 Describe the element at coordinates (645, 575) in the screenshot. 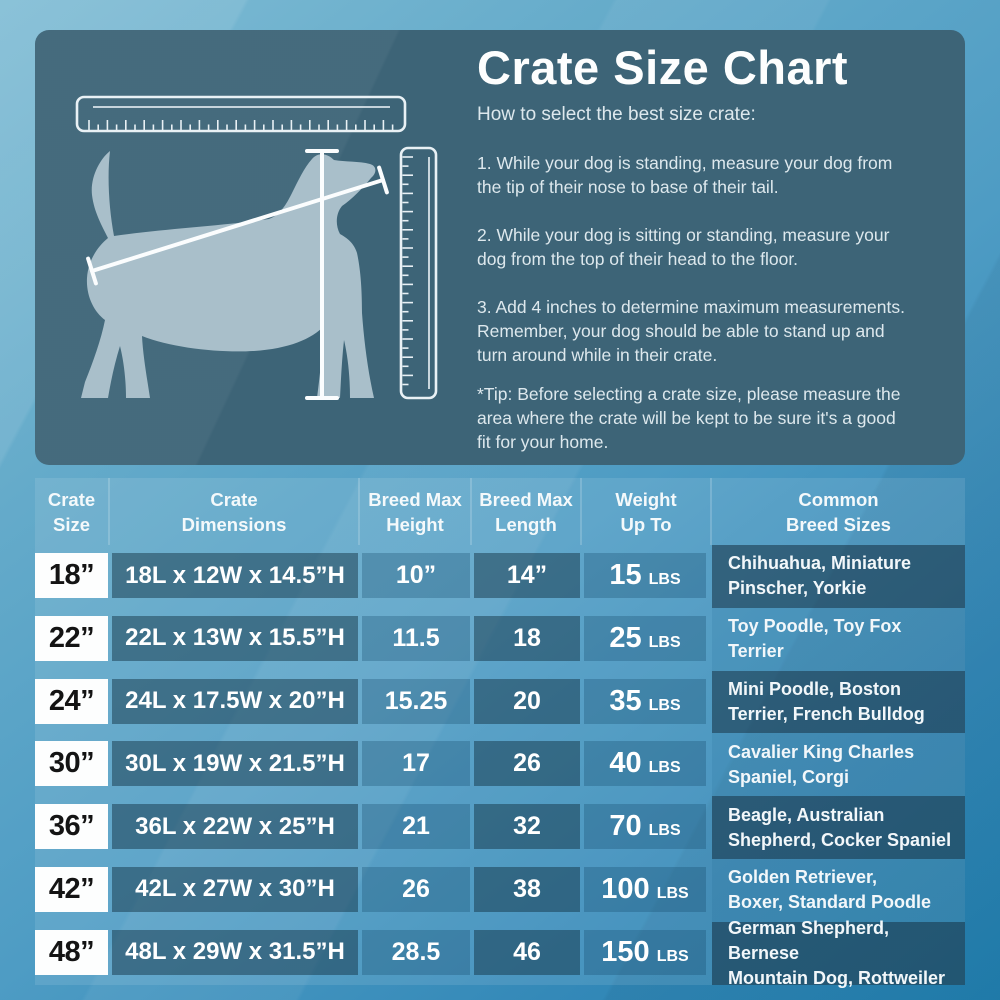

I see `weight-cell: 15 LBS` at that location.